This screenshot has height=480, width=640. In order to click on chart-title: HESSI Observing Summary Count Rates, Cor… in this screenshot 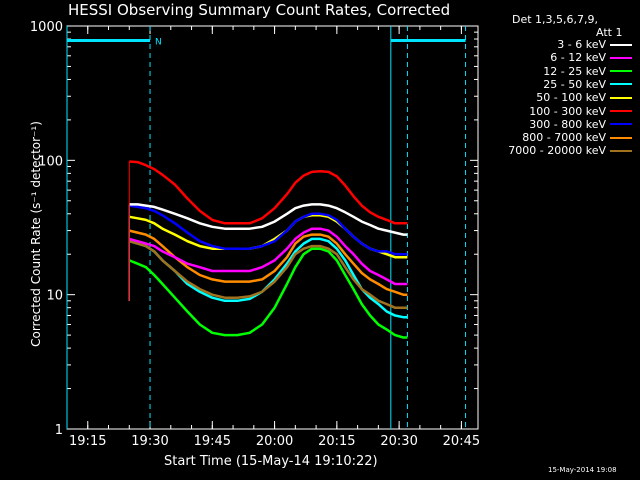, I will do `click(259, 10)`.